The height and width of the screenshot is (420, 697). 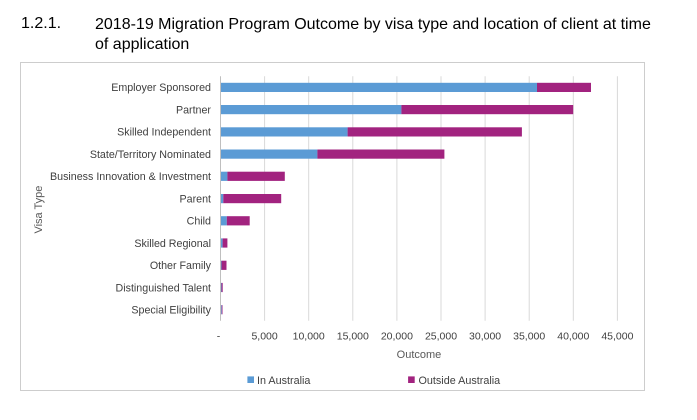 I want to click on svg-text: 35,000, so click(x=529, y=336).